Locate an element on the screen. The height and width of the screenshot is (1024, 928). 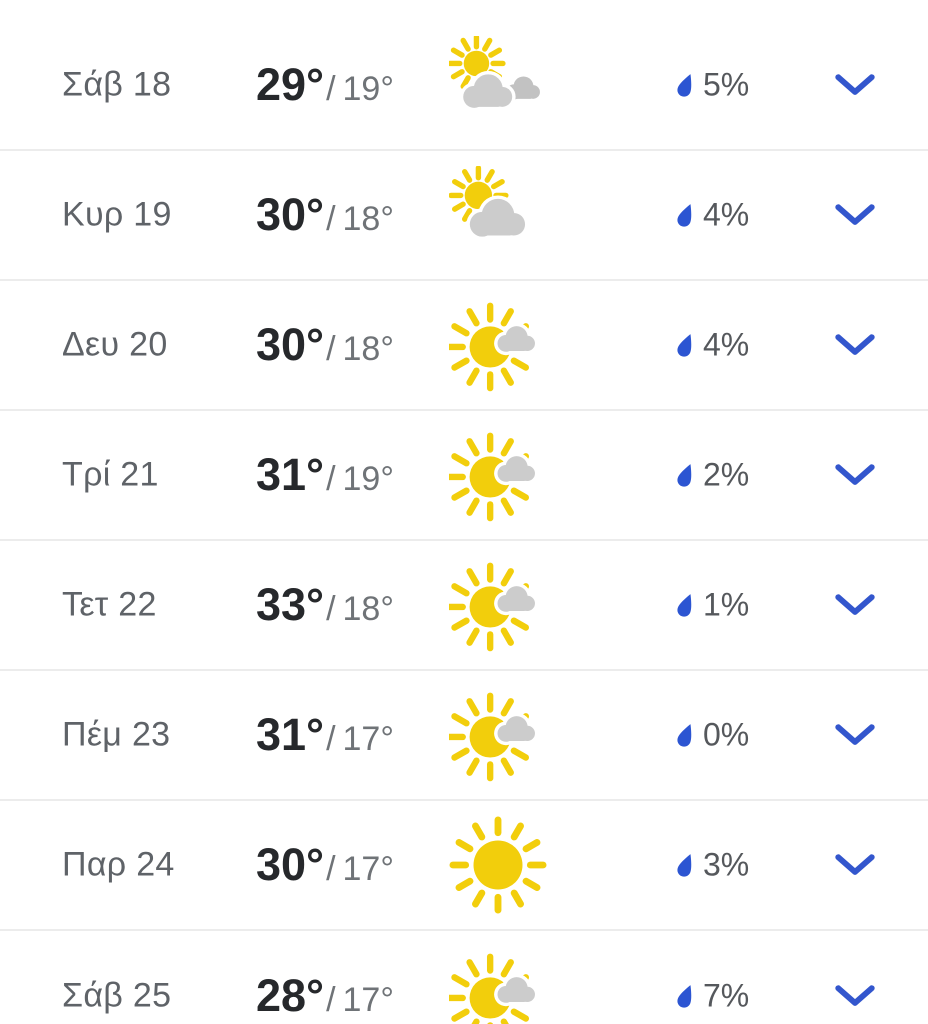
temperature-group: 31° / 17° is located at coordinates (325, 735).